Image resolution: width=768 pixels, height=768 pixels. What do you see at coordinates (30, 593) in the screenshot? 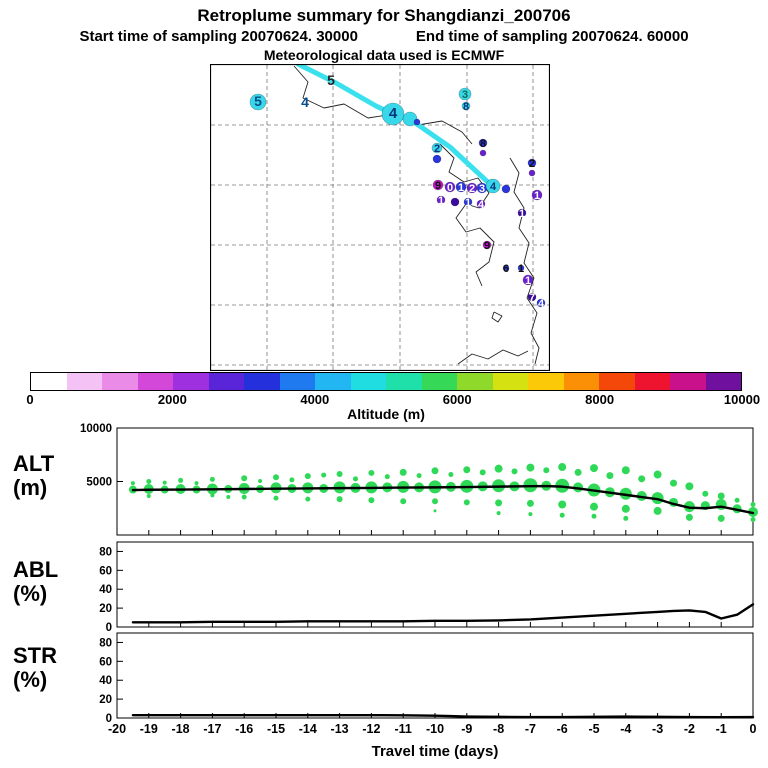
I see `abl-panel-label-line2: (%)` at bounding box center [30, 593].